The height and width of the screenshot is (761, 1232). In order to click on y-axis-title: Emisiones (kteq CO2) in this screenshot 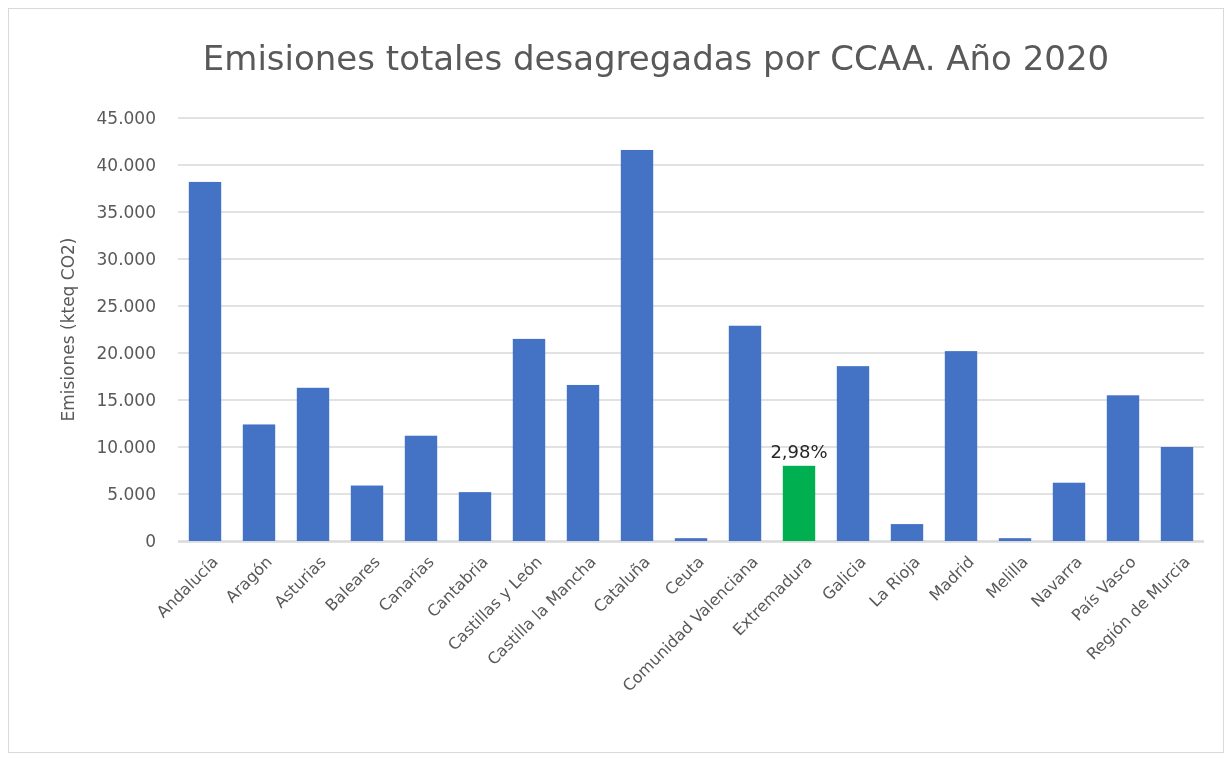, I will do `click(68, 329)`.